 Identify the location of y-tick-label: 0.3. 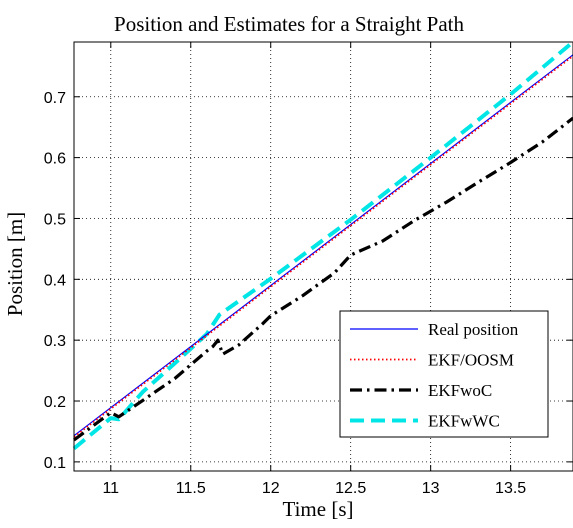
(55, 341).